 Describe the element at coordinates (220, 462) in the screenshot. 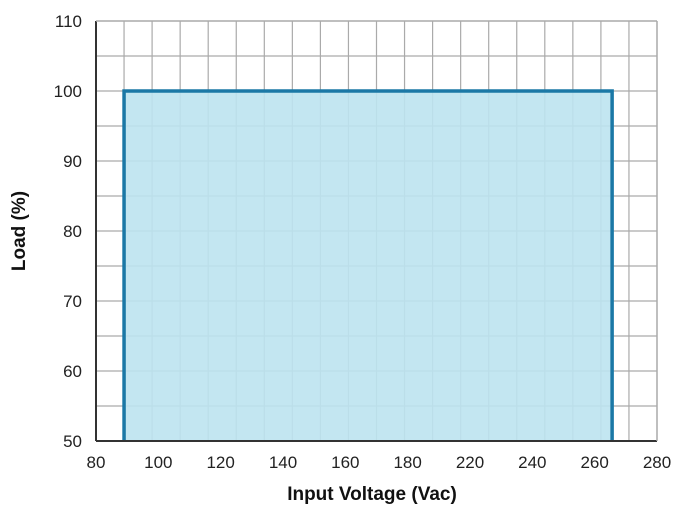

I see `x-tick-label: 120` at that location.